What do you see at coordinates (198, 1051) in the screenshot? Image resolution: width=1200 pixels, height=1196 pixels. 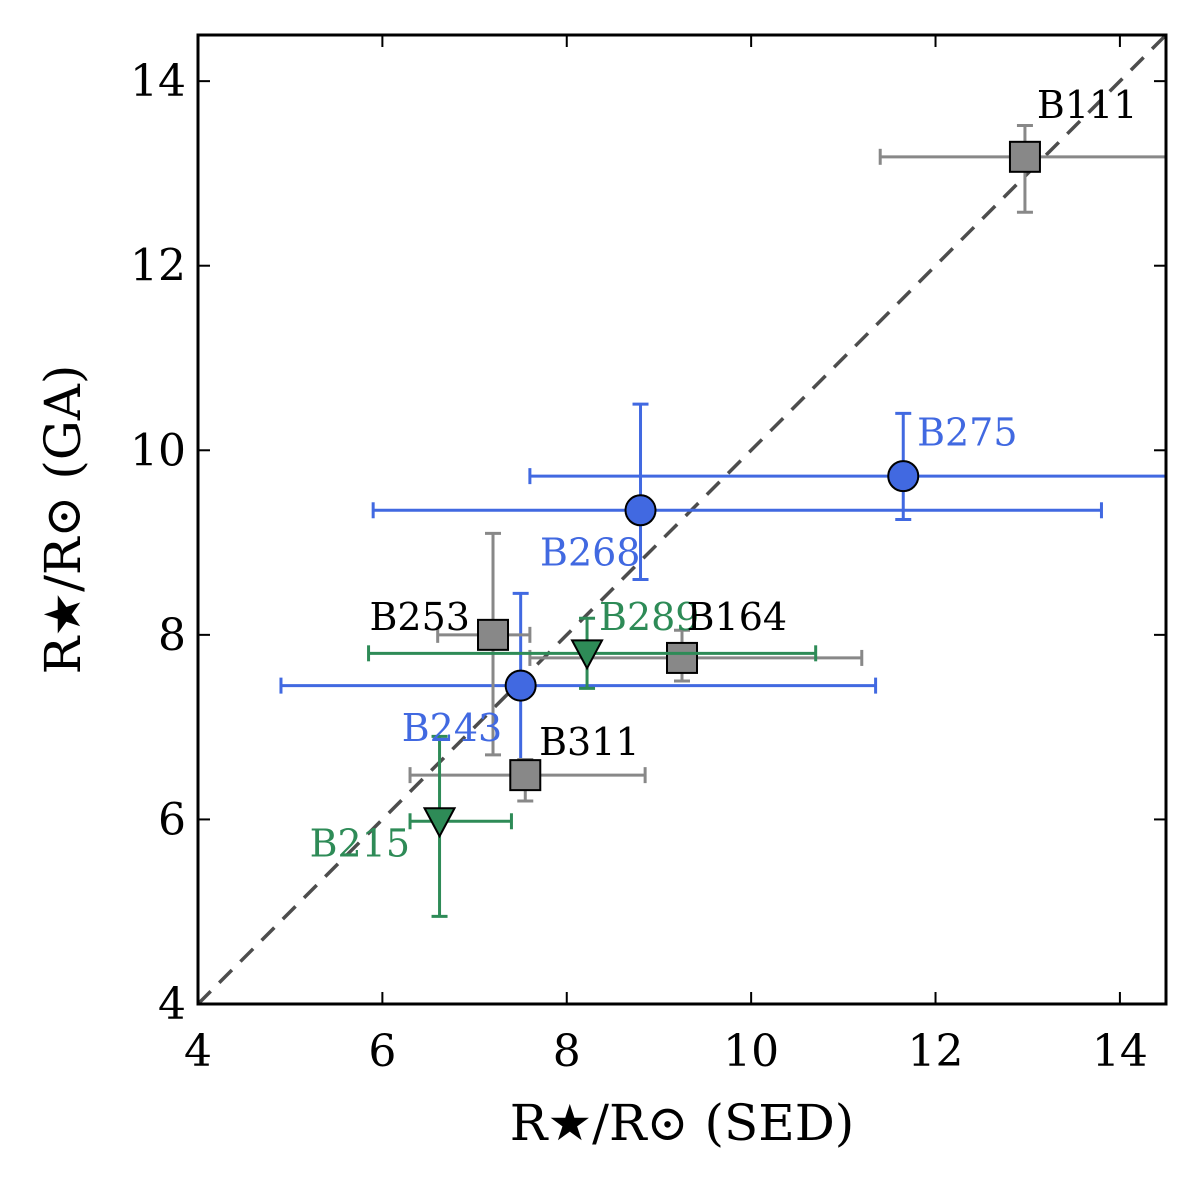 I see `x-tick-label: 4` at bounding box center [198, 1051].